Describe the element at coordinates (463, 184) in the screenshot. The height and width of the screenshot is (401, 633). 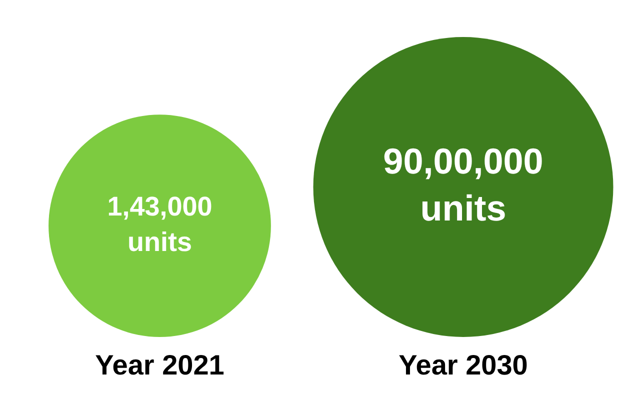
I see `data-label: 90,00,000 units` at that location.